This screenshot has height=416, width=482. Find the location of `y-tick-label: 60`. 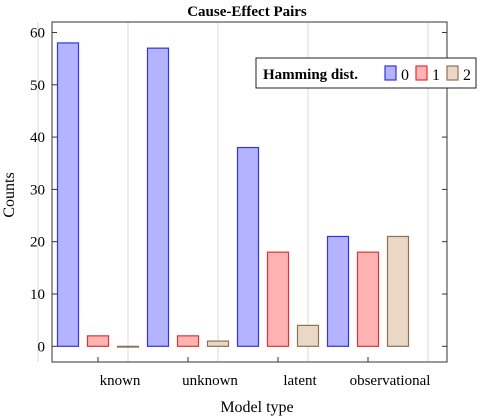

y-tick-label: 60 is located at coordinates (37, 33).